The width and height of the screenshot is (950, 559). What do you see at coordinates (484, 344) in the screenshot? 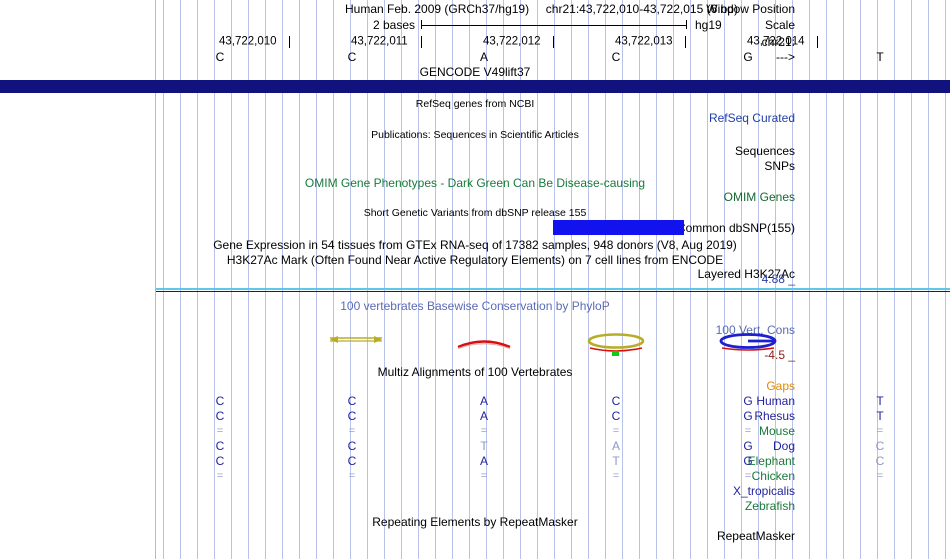
I see `conservation-glyph-arch` at bounding box center [484, 344].